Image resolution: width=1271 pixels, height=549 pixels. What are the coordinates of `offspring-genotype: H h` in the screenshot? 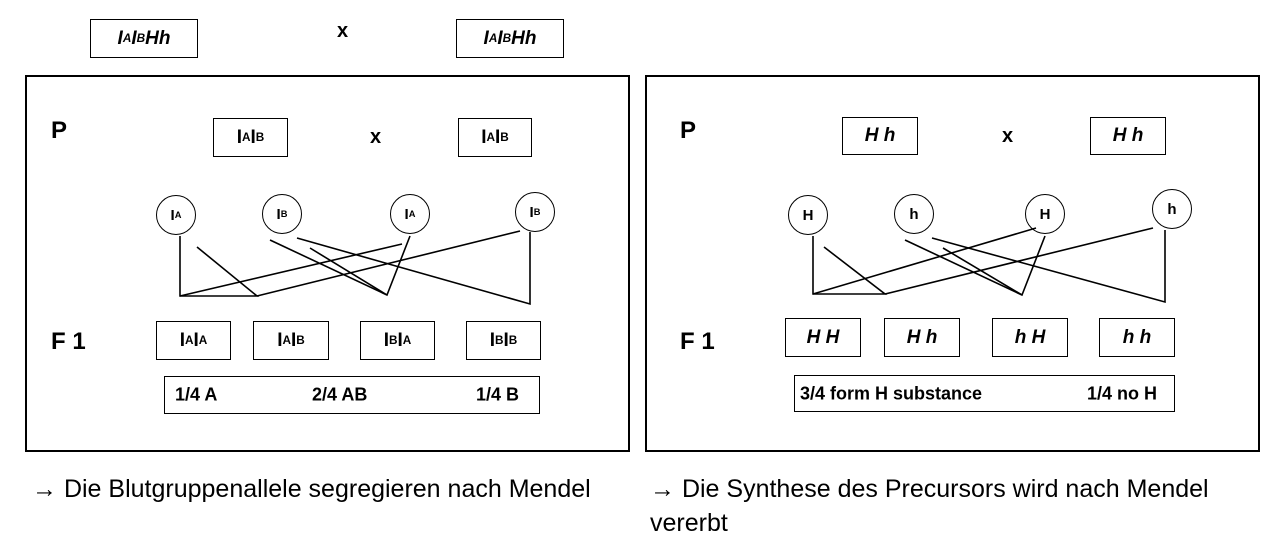 It's located at (922, 337).